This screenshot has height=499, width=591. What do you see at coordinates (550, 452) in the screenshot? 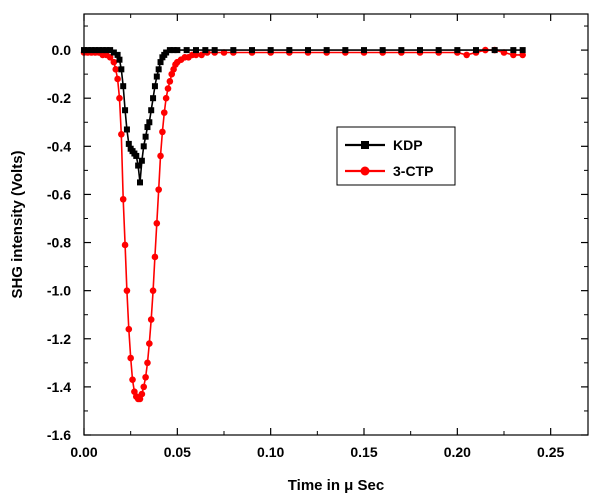
I see `x-tick-label: 0.25` at bounding box center [550, 452].